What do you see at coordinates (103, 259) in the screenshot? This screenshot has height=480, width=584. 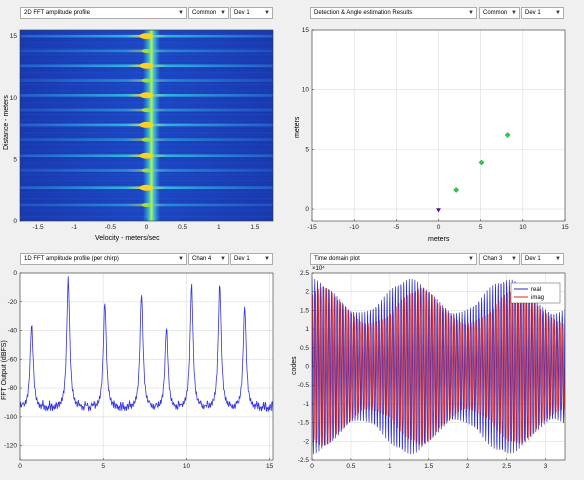 I see `plot-type-select: 1D FFT amplitude profile (per chirp) ▼` at bounding box center [103, 259].